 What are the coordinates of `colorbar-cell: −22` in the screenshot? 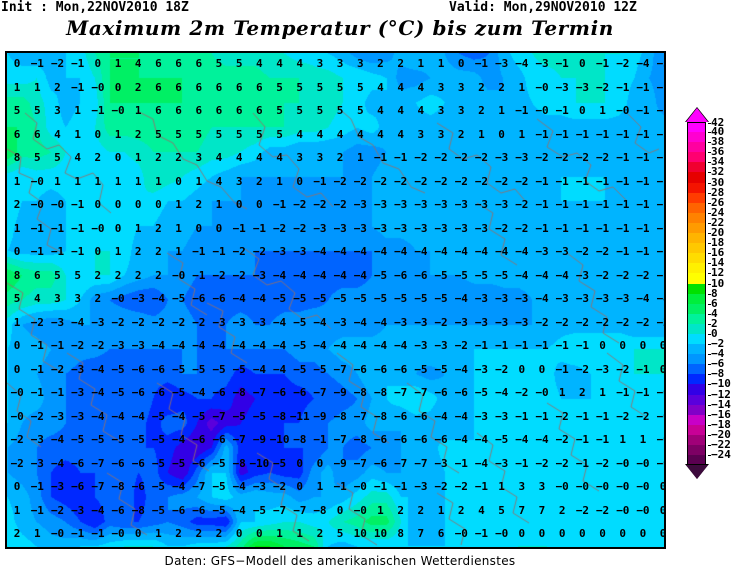 It's located at (709, 447).